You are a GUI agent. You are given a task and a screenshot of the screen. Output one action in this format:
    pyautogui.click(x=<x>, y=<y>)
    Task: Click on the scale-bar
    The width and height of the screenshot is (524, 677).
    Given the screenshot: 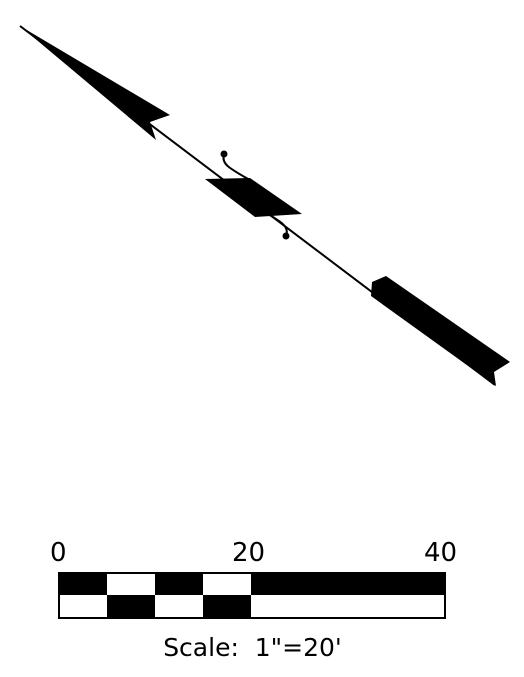 What is the action you would take?
    pyautogui.click(x=252, y=595)
    